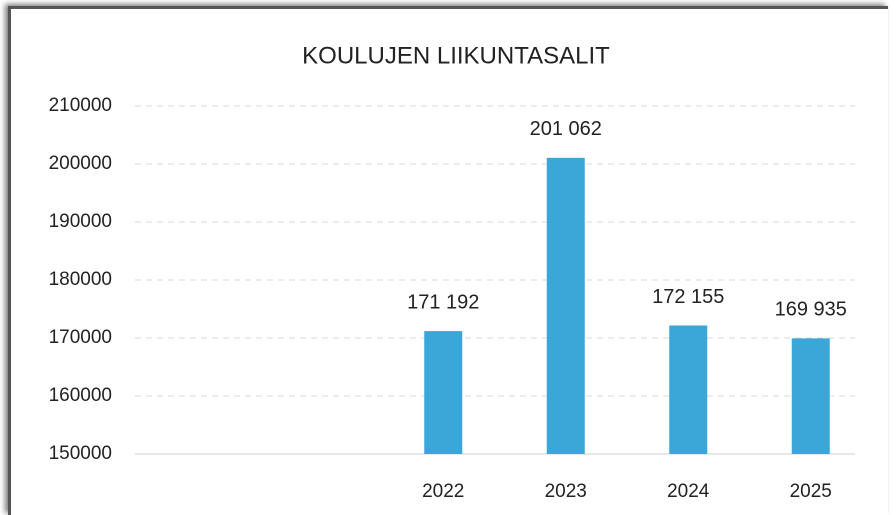 The width and height of the screenshot is (896, 515). Describe the element at coordinates (688, 491) in the screenshot. I see `x-tick-label: 2024` at that location.